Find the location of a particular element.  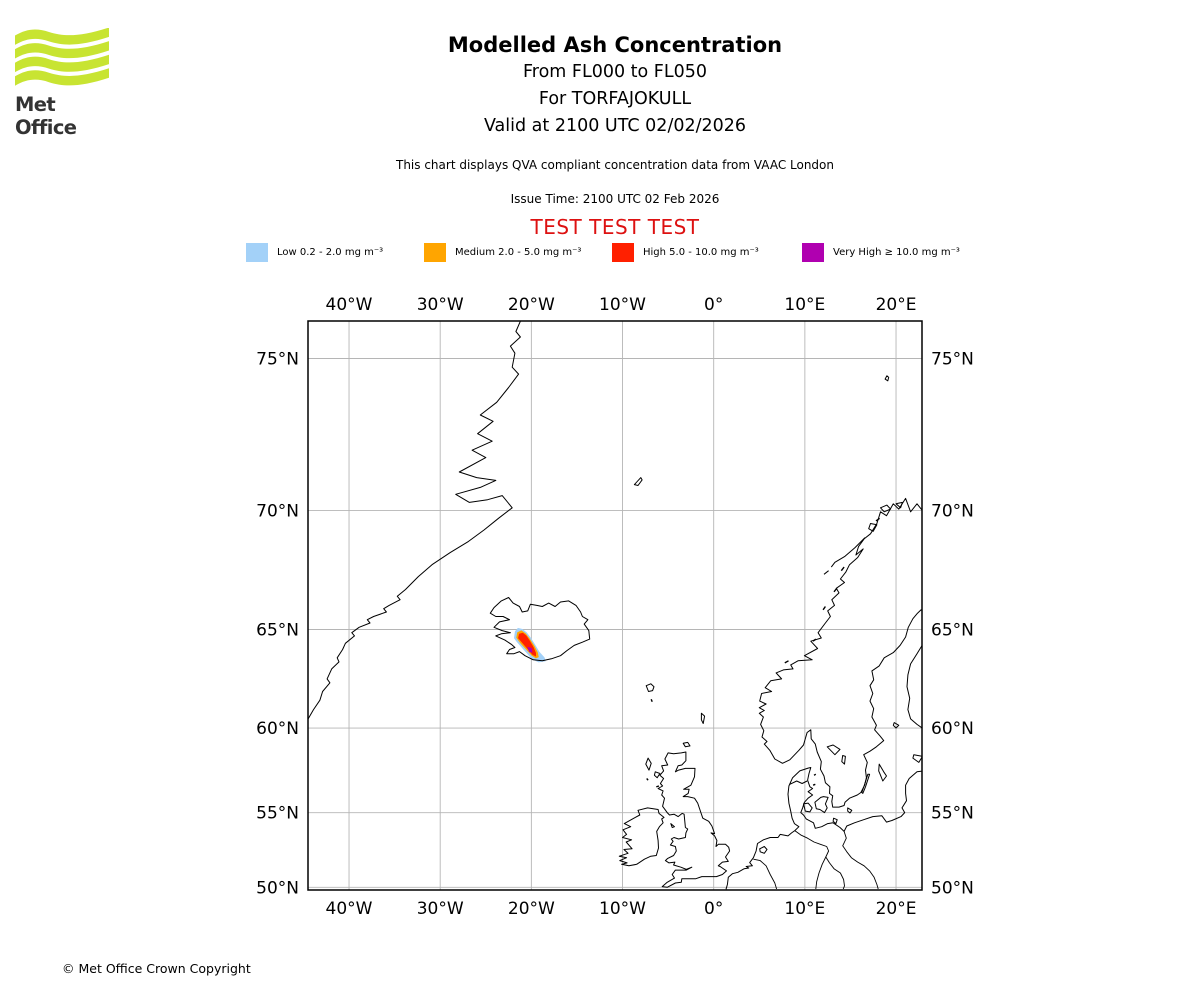

lat-tick-label-right: 50°N is located at coordinates (952, 888).